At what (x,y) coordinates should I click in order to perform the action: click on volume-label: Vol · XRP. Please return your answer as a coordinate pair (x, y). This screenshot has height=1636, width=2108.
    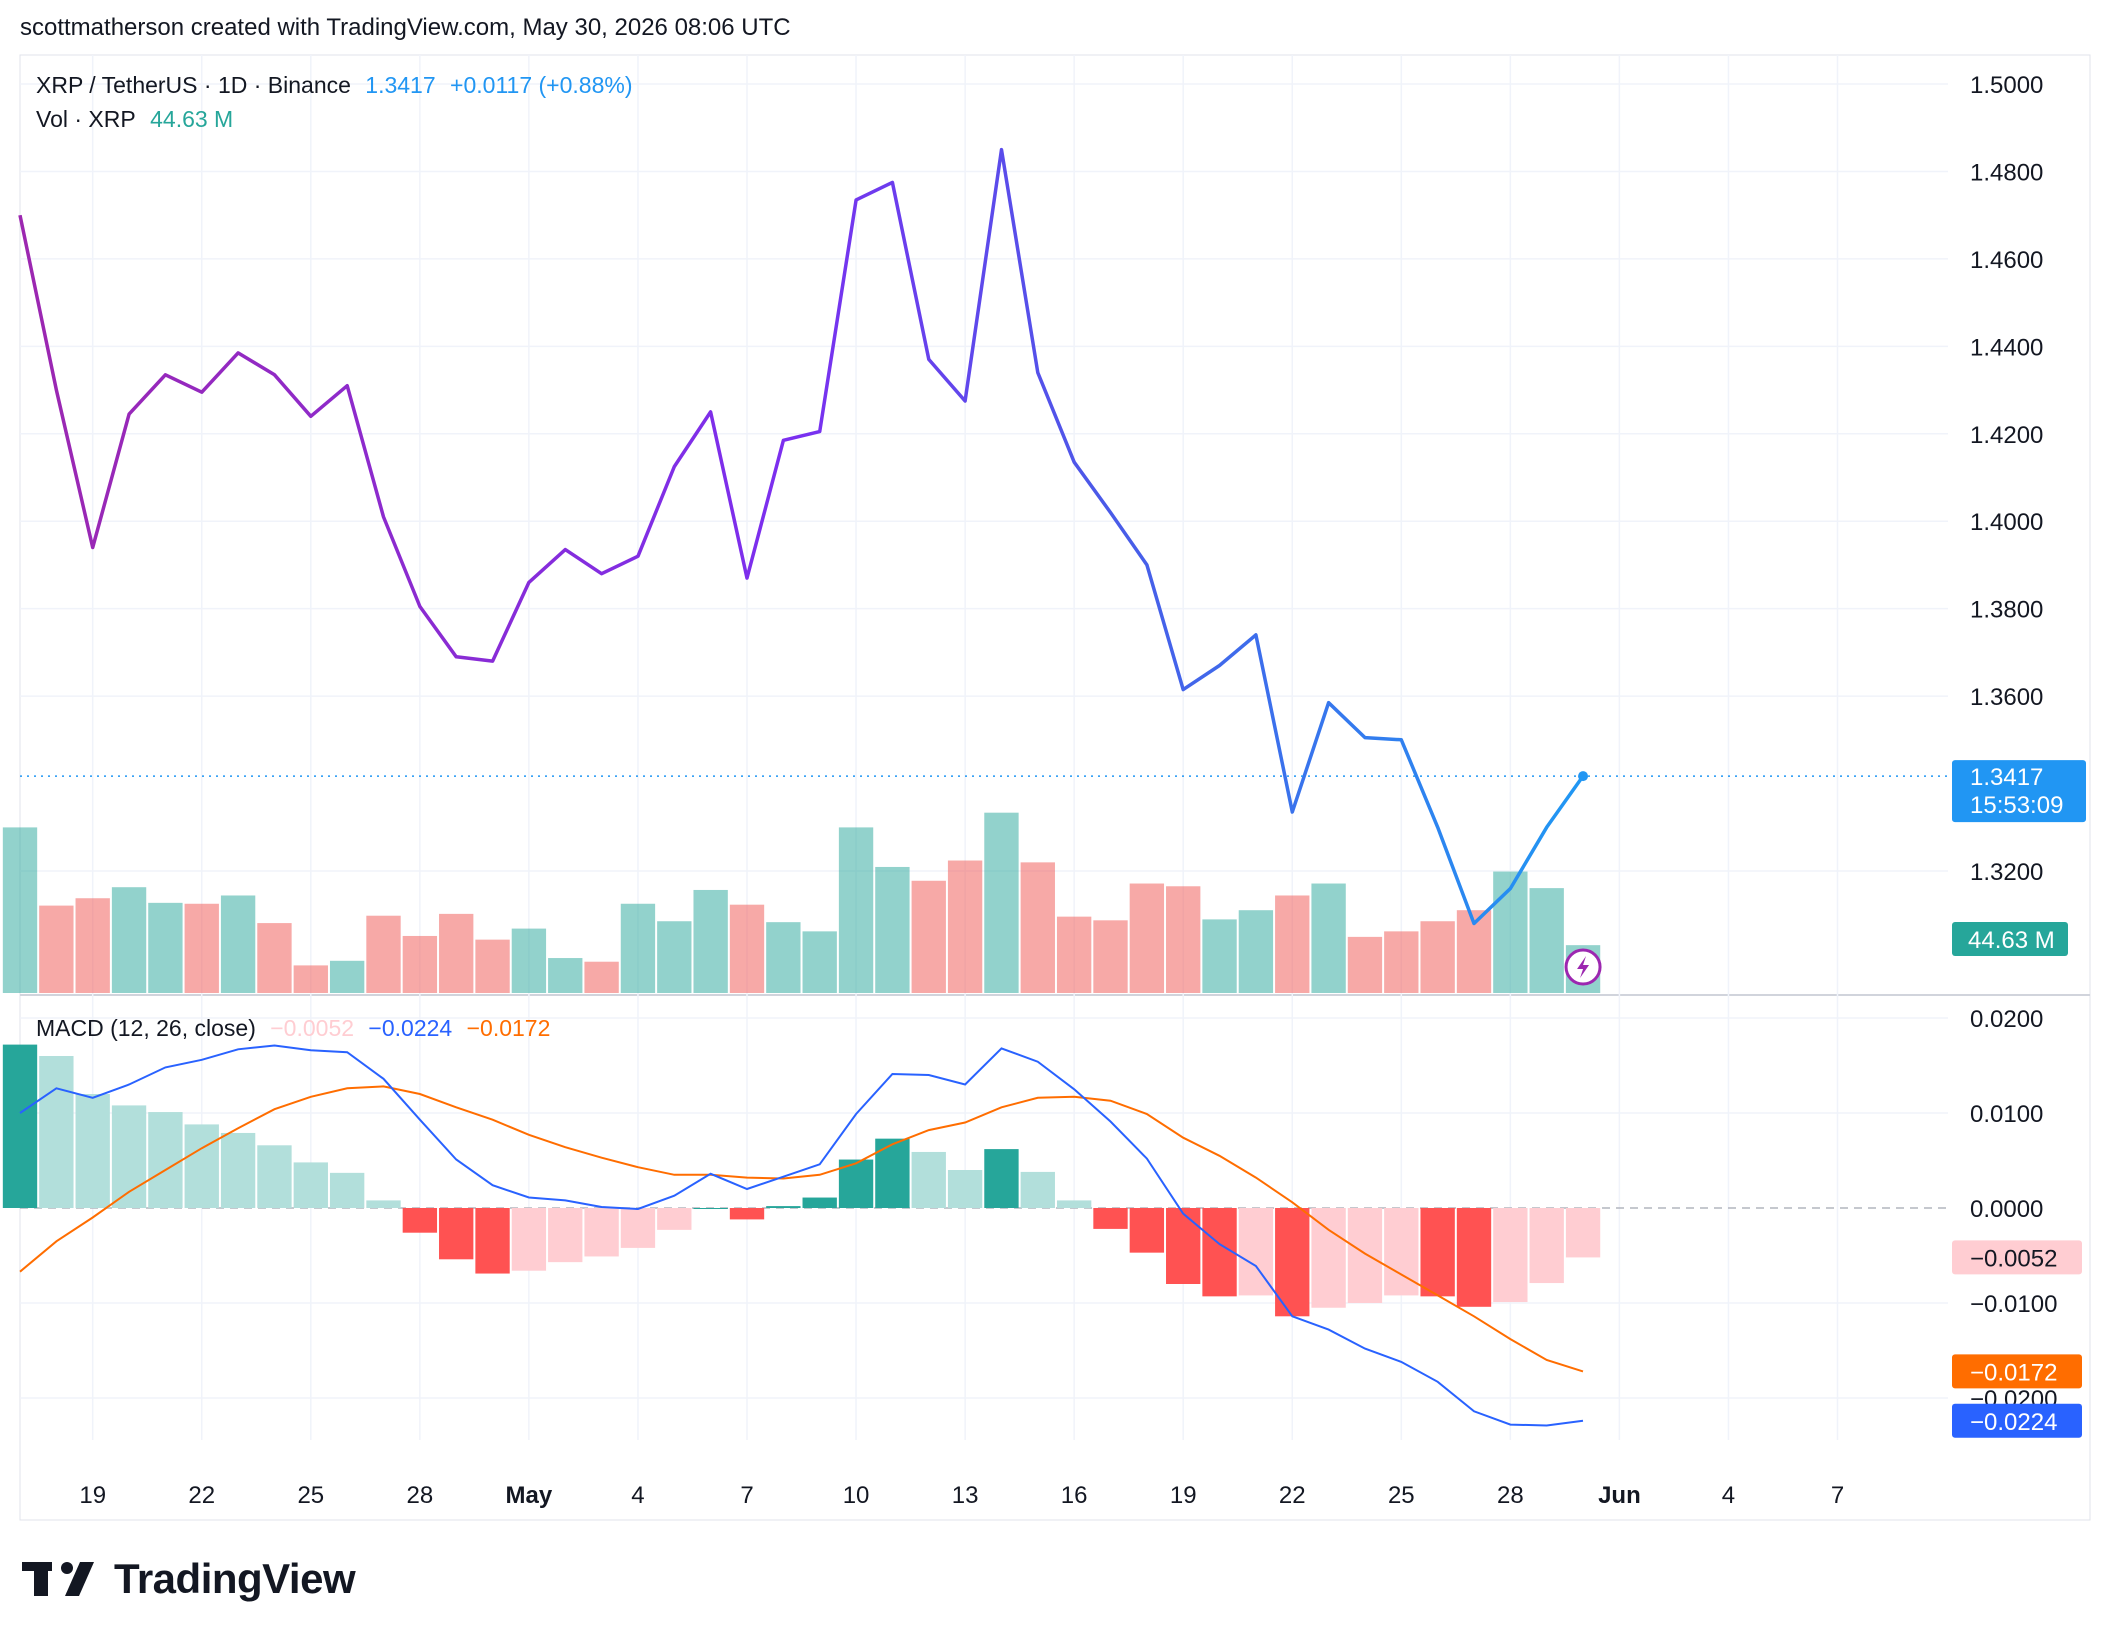
    Looking at the image, I should click on (86, 119).